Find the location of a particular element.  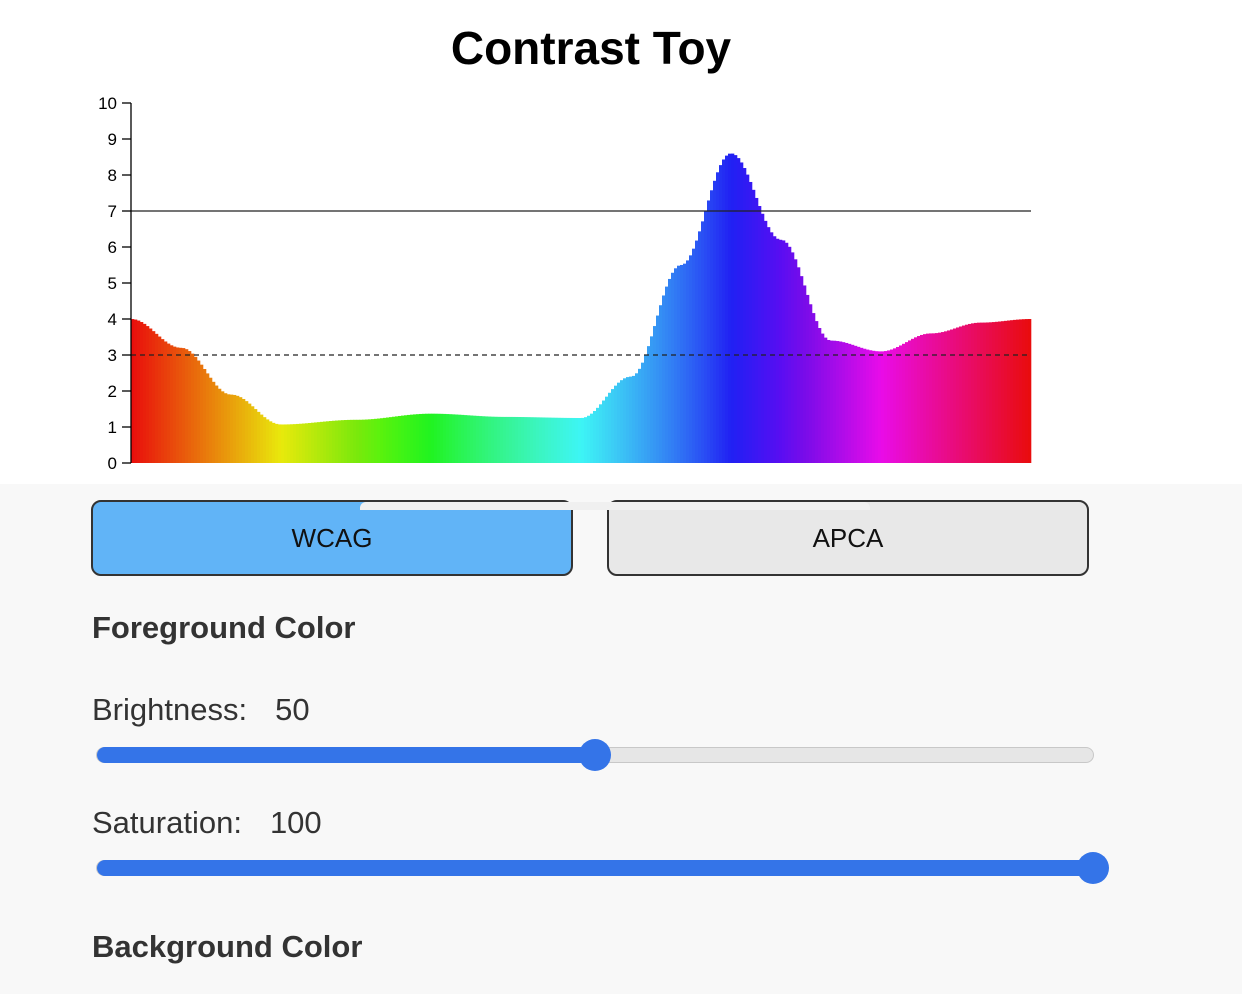

saturation-slider is located at coordinates (602, 868).